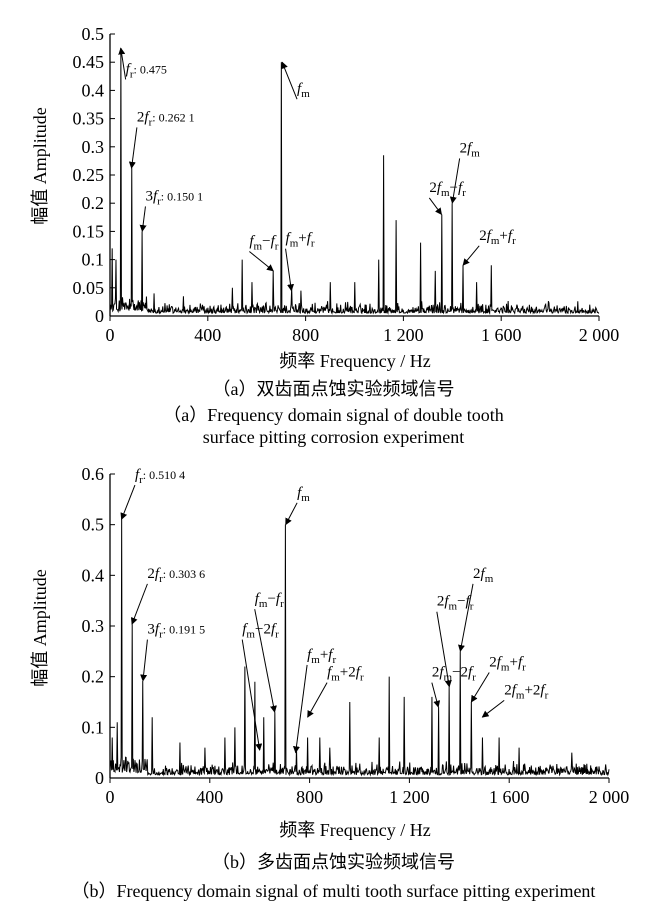  What do you see at coordinates (174, 197) in the screenshot?
I see `annotation-label: 3fr: 0.150 1` at bounding box center [174, 197].